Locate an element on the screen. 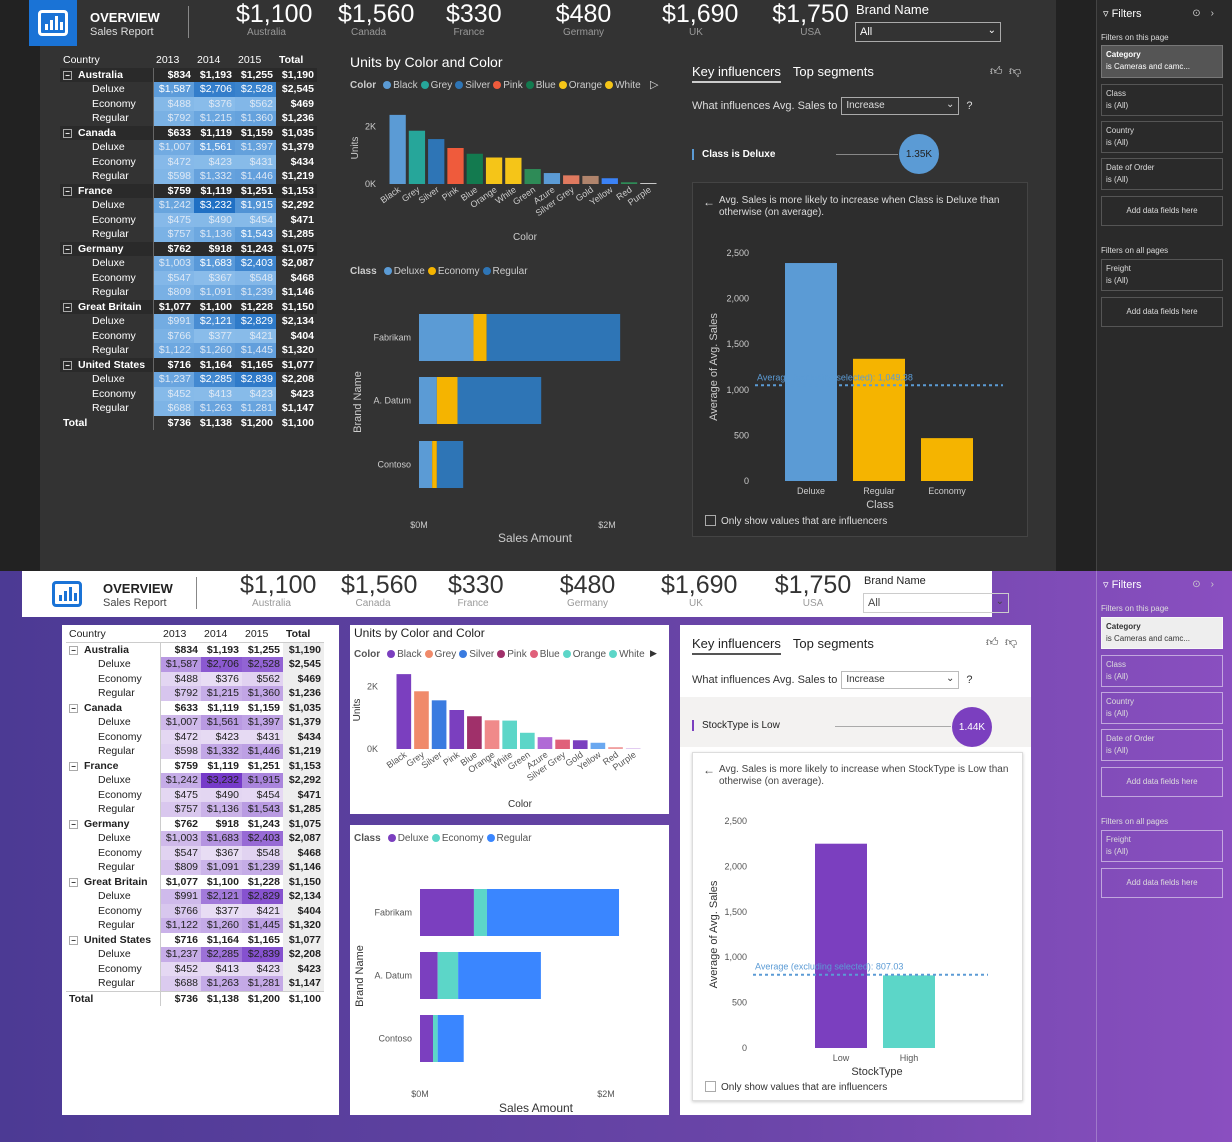  brand-filter-select: All ⌄ is located at coordinates (936, 603).